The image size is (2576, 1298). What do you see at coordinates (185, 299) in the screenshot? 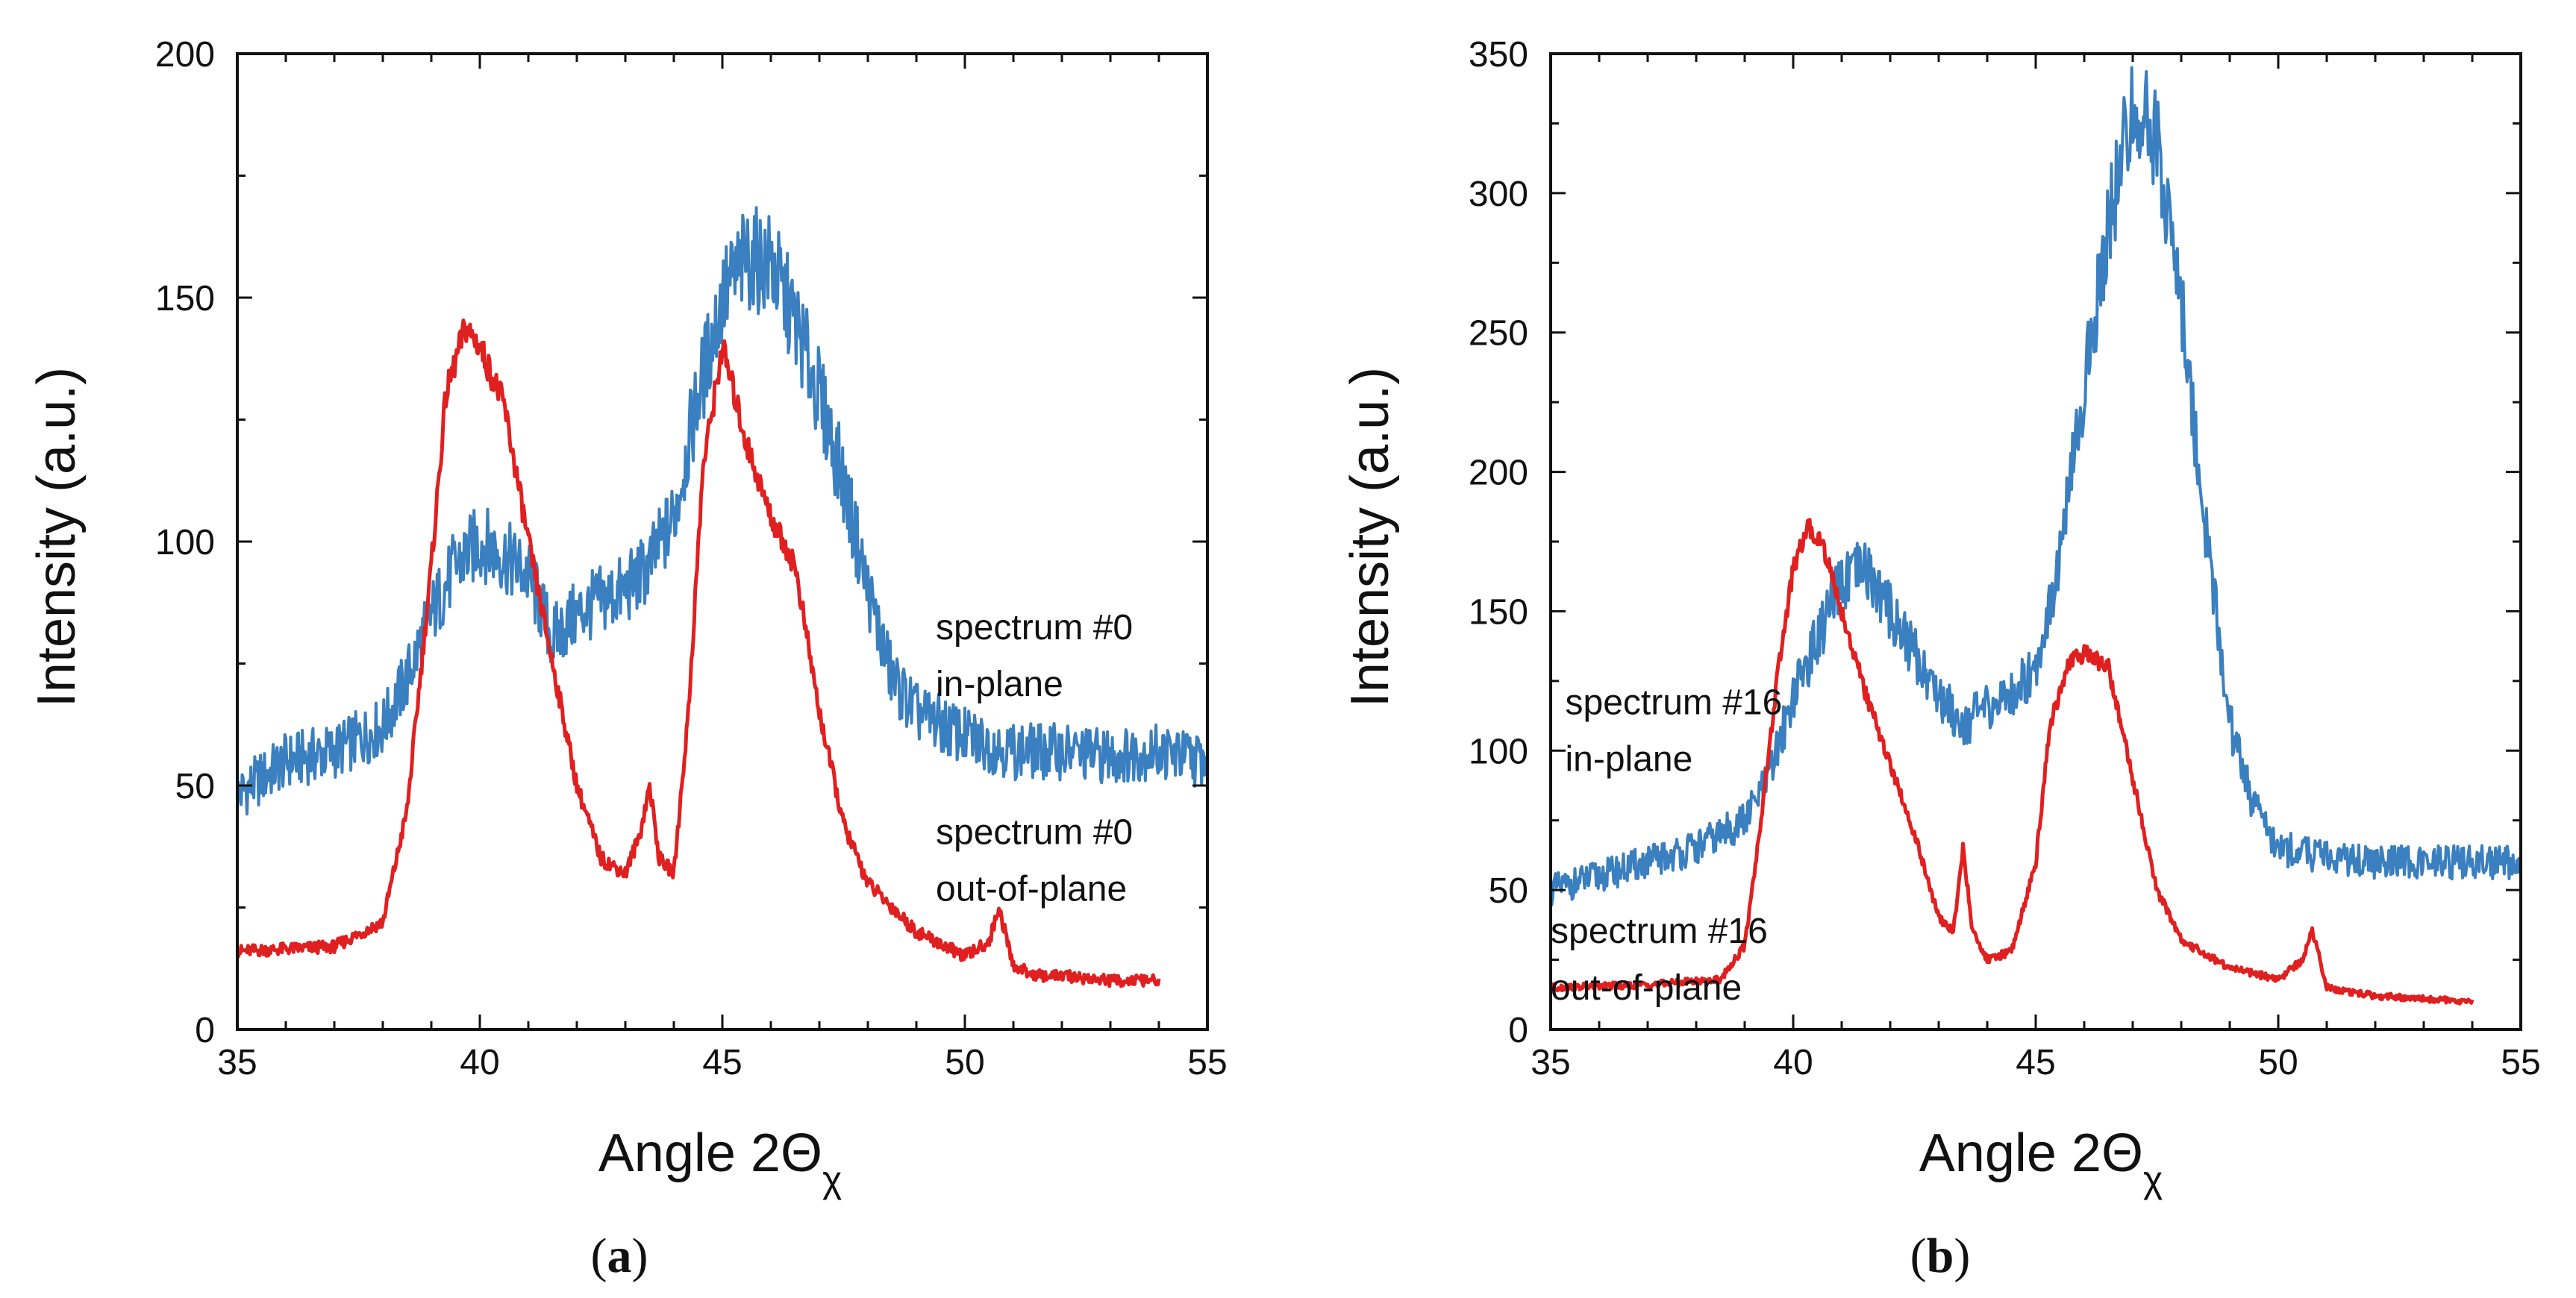
I see `panel-a-y-tick-label: 150` at bounding box center [185, 299].